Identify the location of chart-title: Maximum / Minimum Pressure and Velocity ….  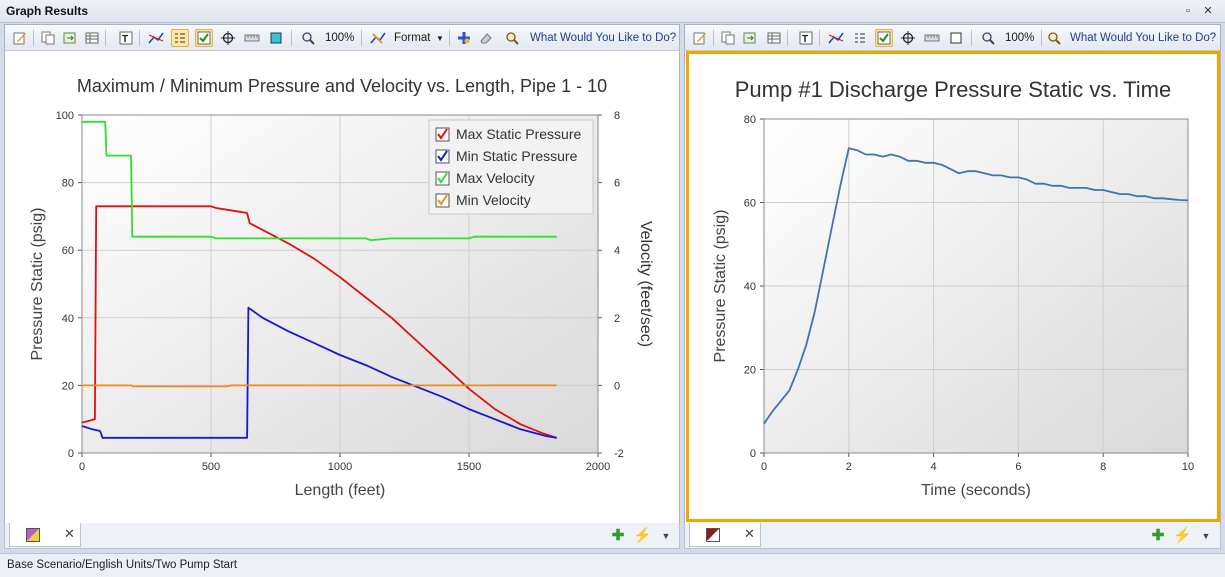
(342, 86).